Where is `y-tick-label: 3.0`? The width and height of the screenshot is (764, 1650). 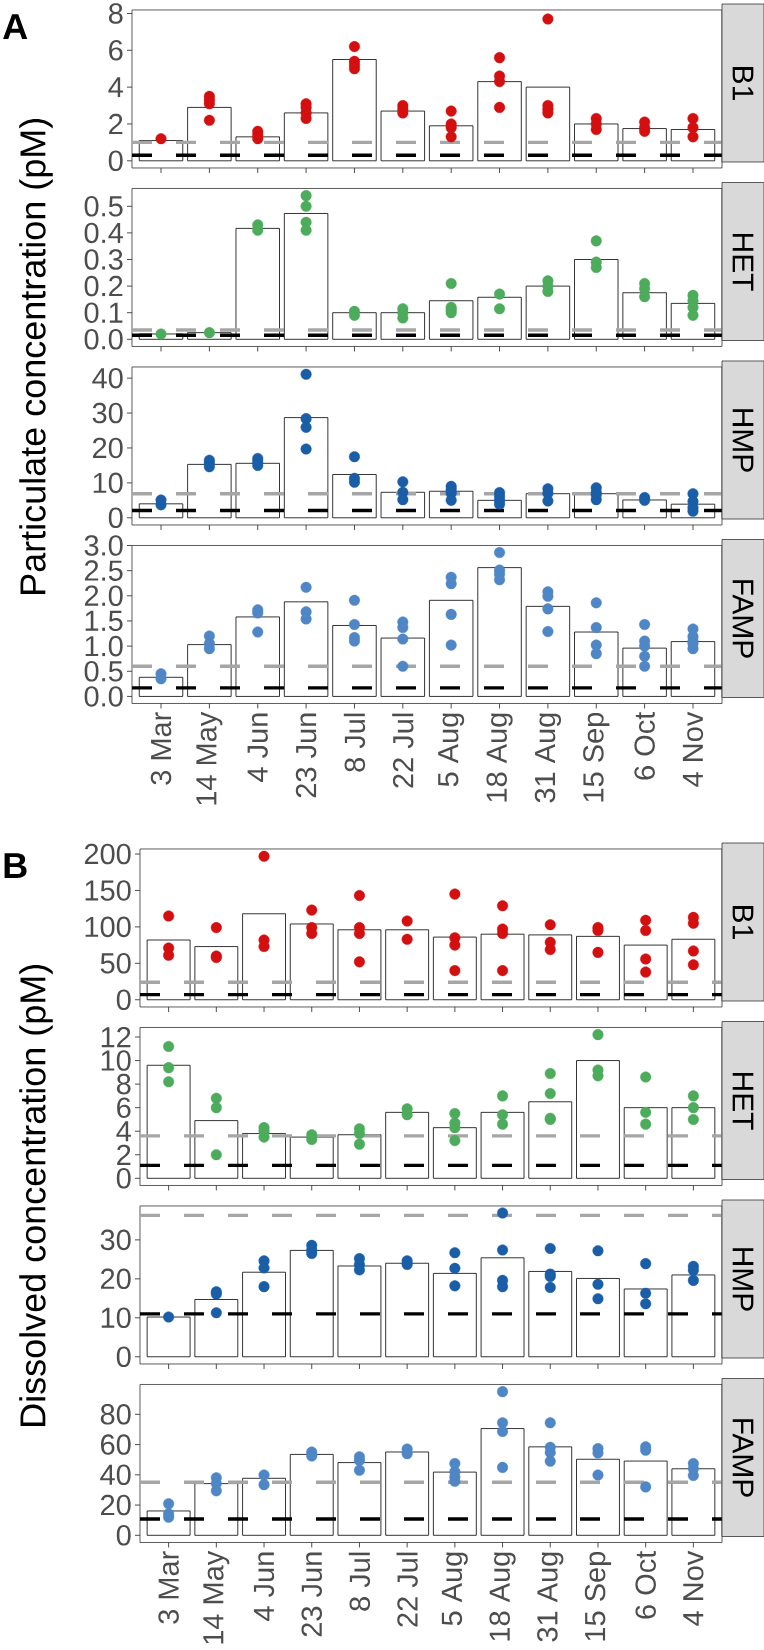 y-tick-label: 3.0 is located at coordinates (103, 545).